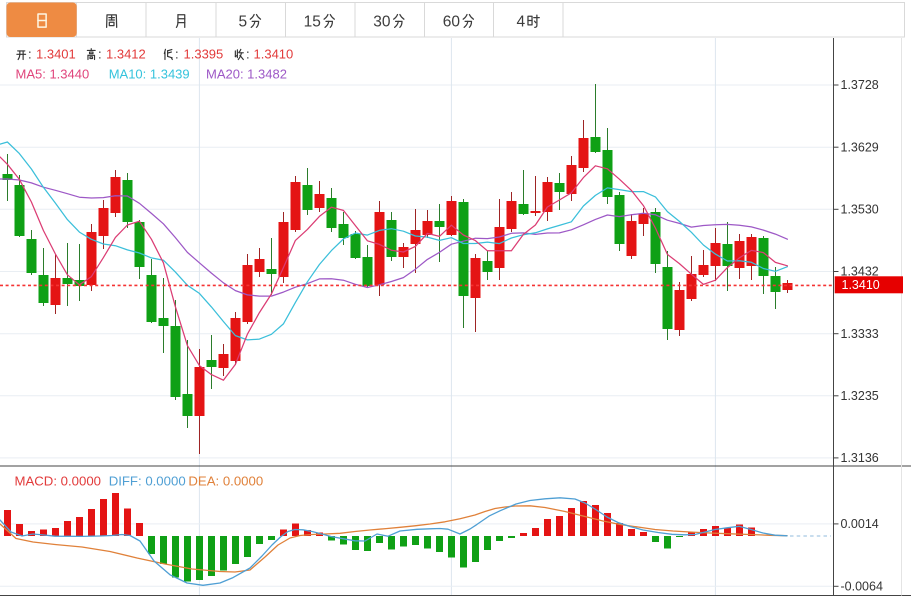 Image resolution: width=911 pixels, height=604 pixels. What do you see at coordinates (382, 21) in the screenshot?
I see `svg-text: 30` at bounding box center [382, 21].